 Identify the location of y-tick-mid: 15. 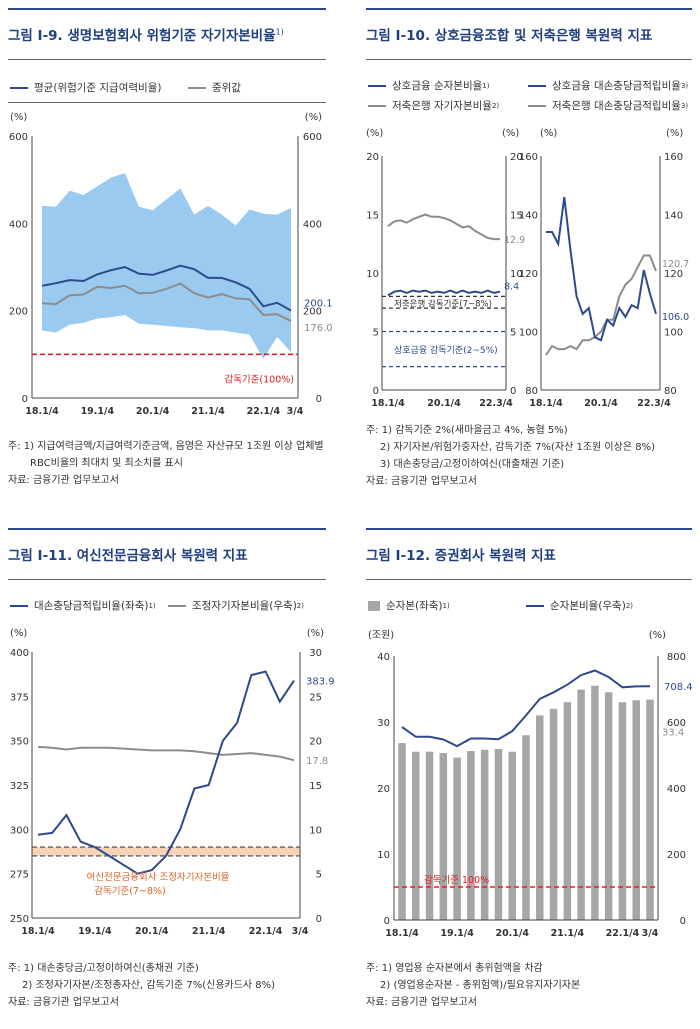
(516, 216).